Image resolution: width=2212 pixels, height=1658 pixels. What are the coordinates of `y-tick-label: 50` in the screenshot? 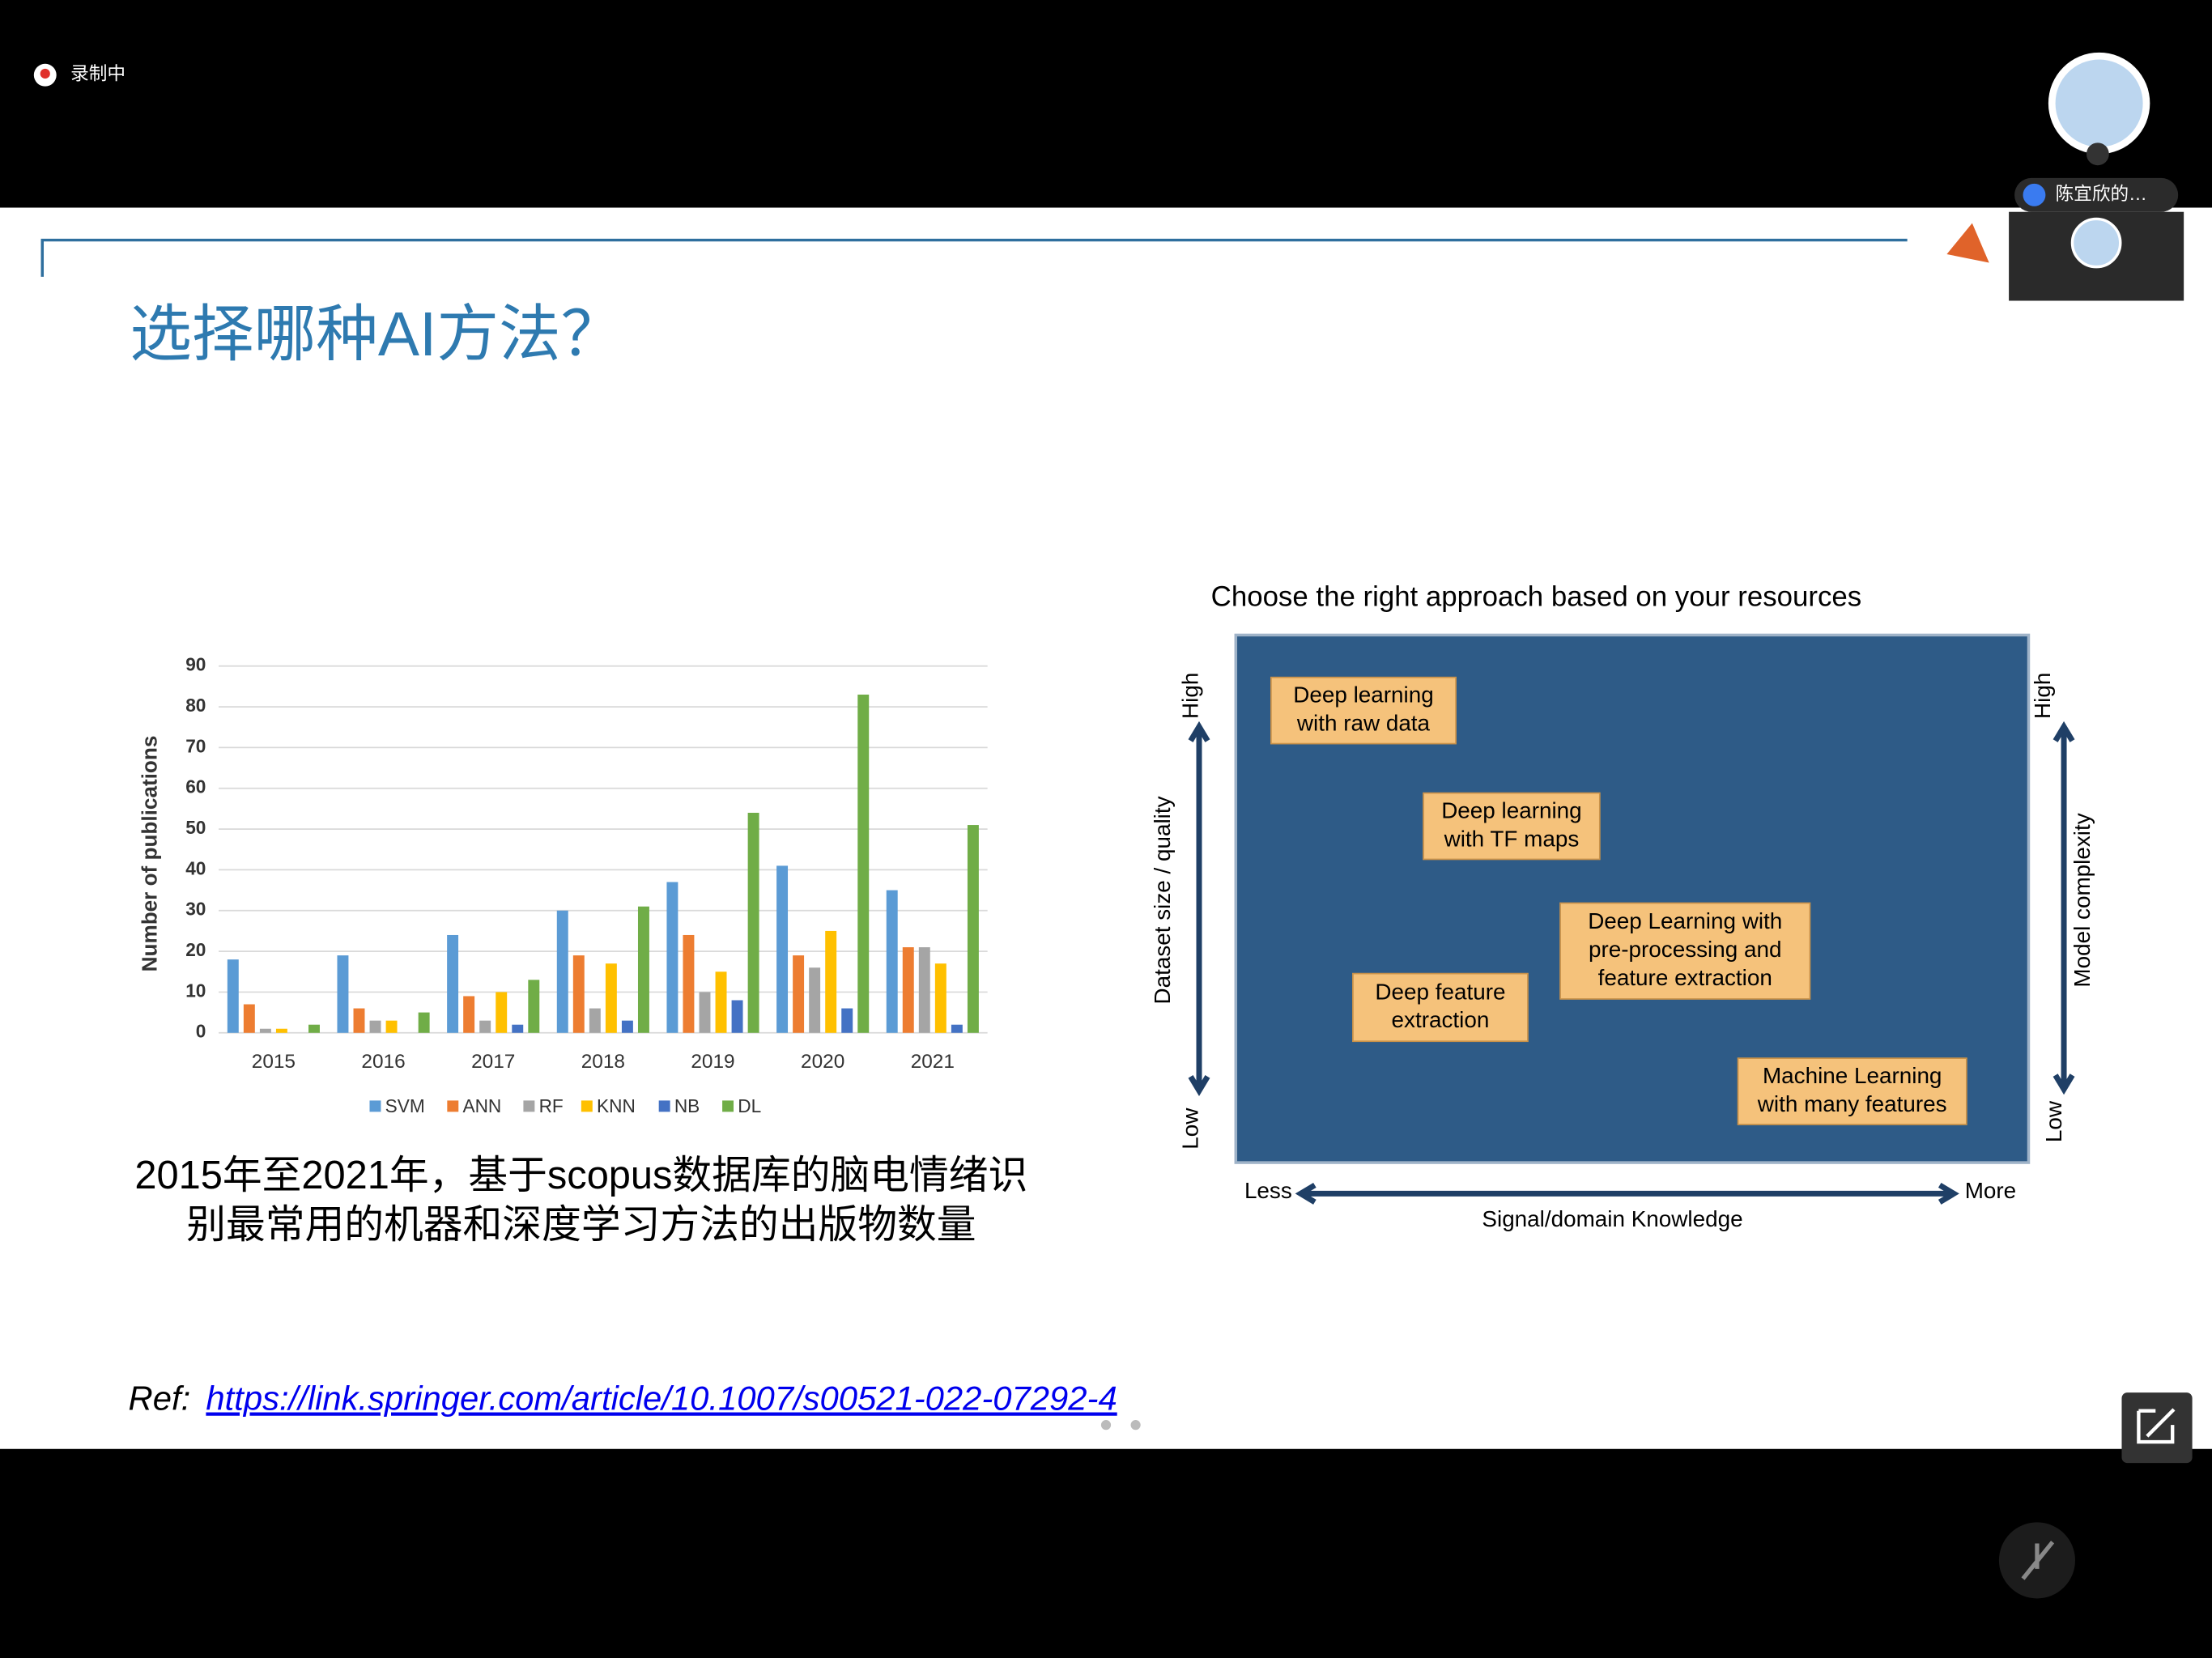 It's located at (196, 827).